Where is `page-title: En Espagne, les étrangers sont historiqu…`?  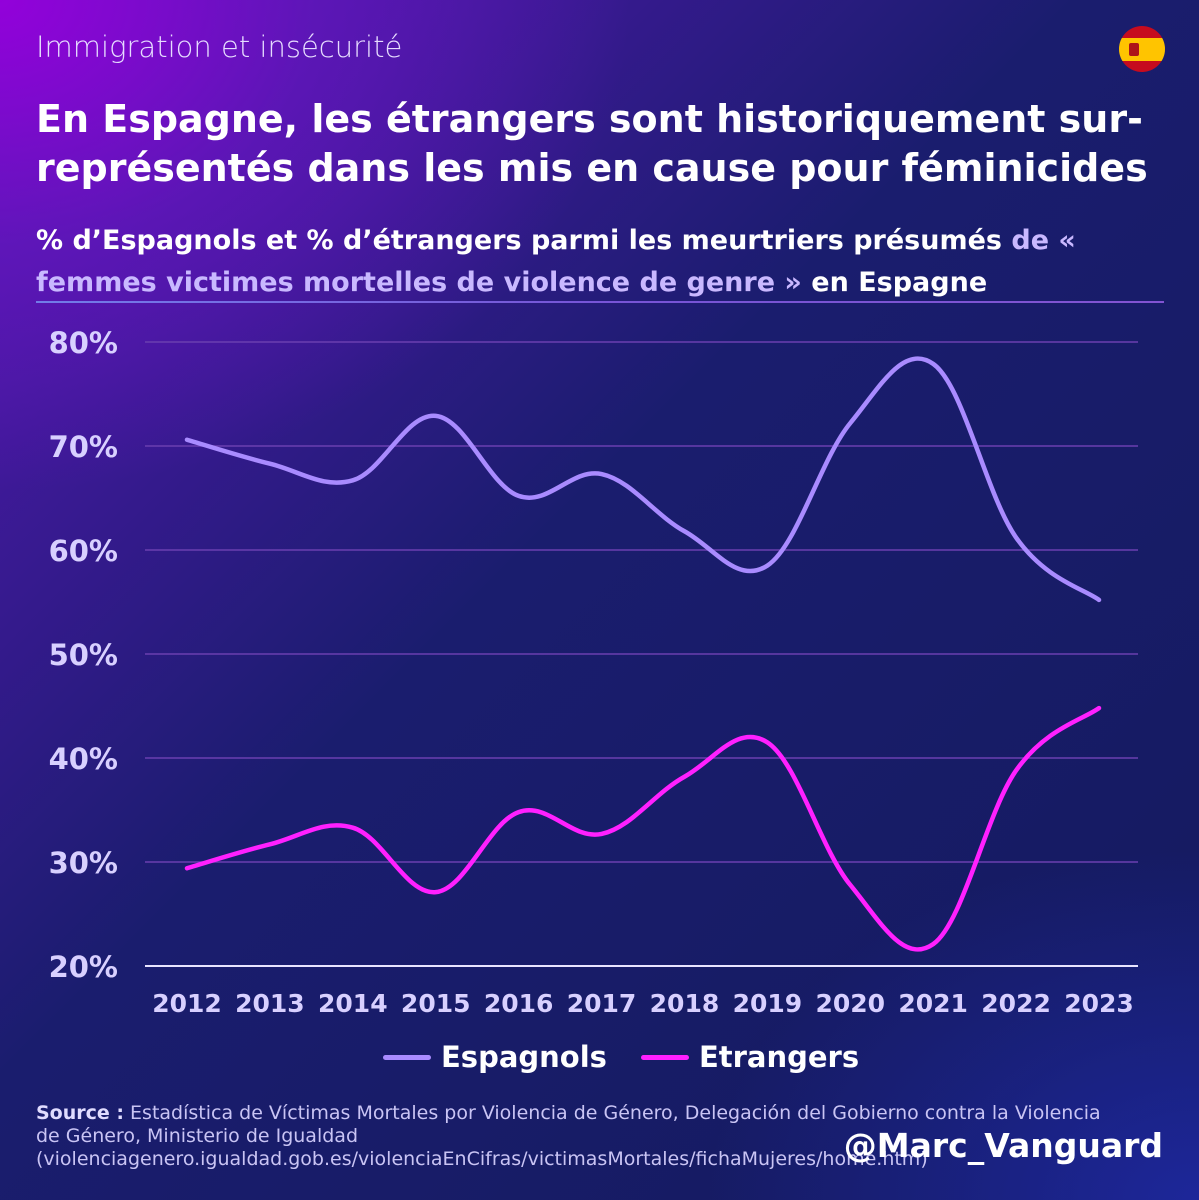 page-title: En Espagne, les étrangers sont historiqu… is located at coordinates (592, 143).